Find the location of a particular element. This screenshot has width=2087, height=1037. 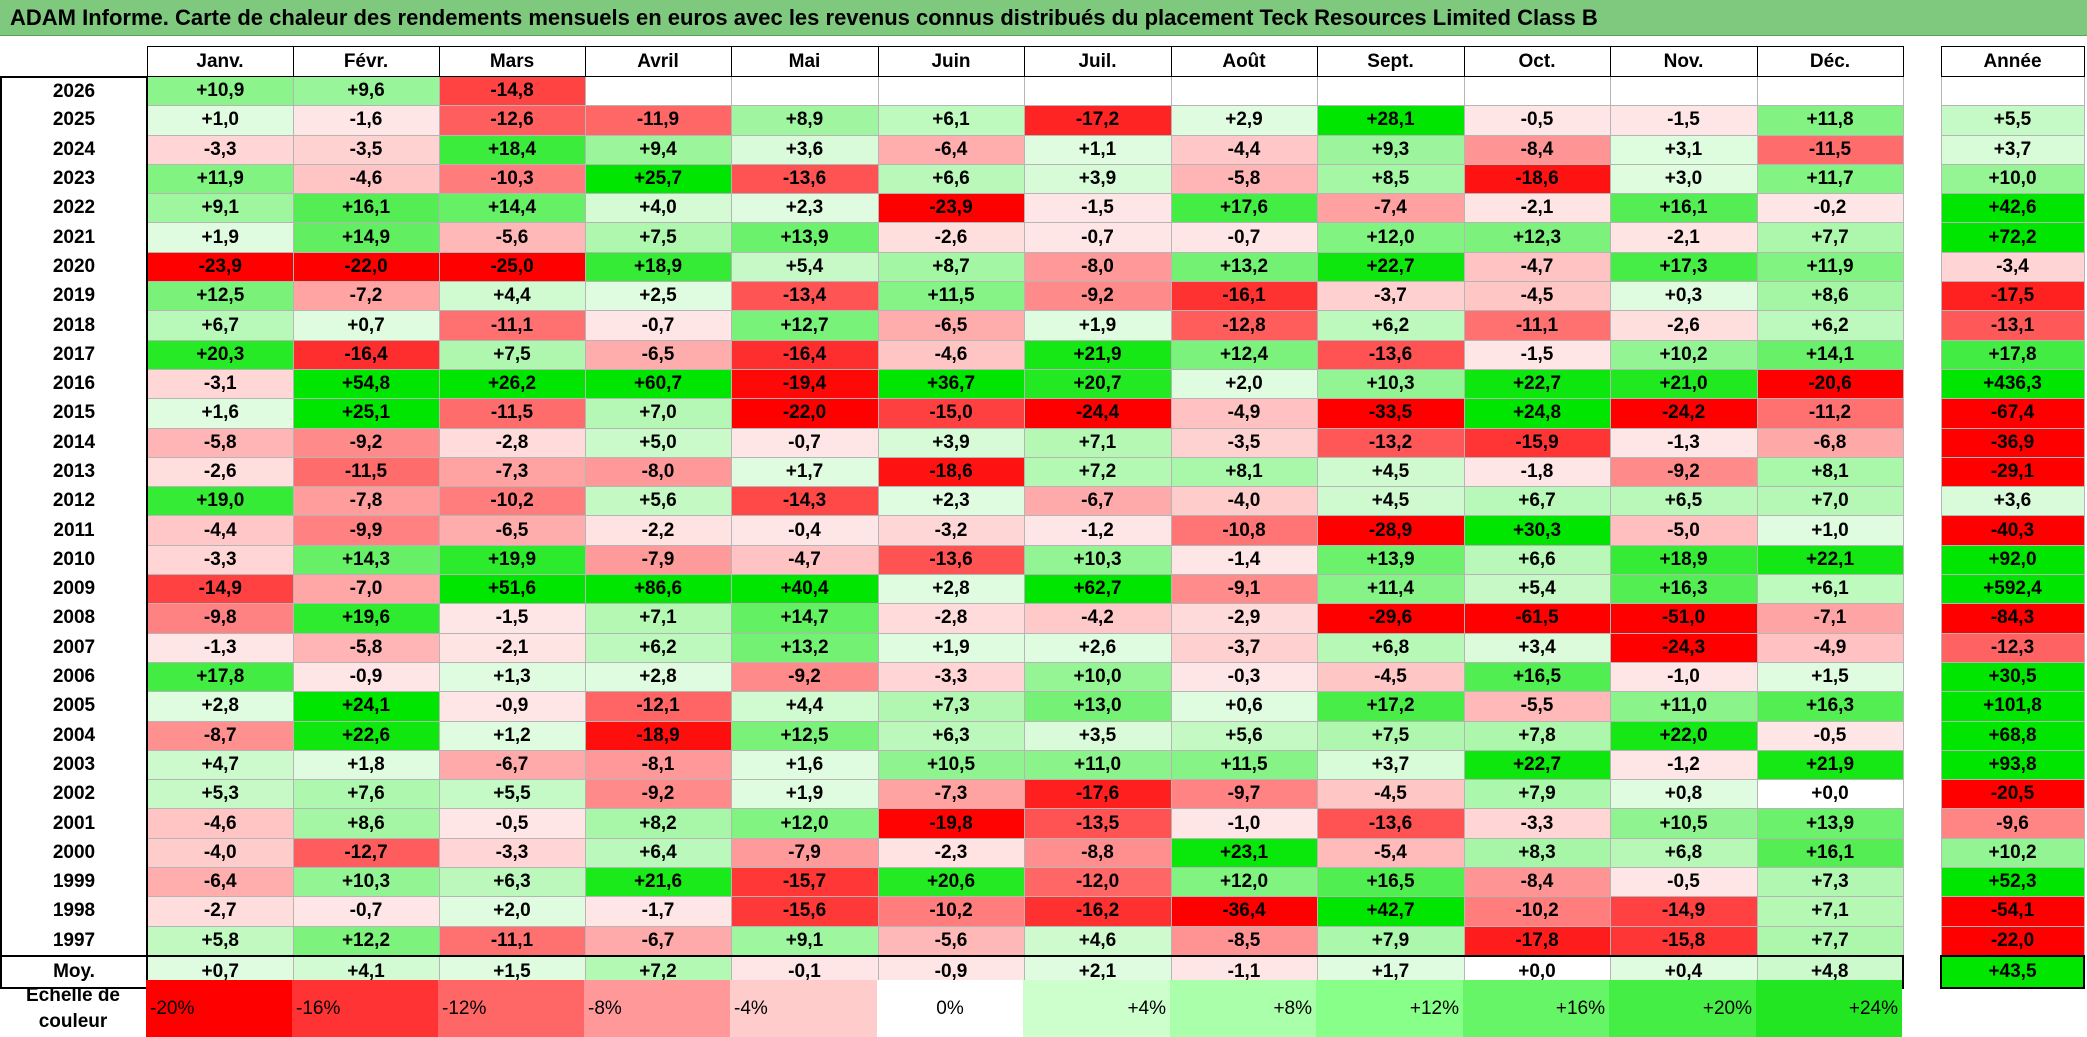

year-label: 2011 is located at coordinates (74, 530).